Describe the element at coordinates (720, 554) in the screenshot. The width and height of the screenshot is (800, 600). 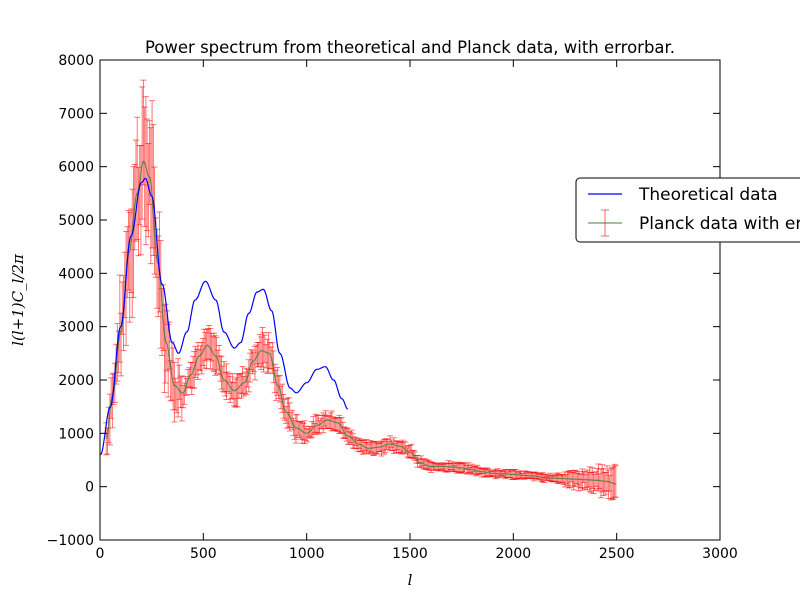
I see `x-tick-label: 3000` at that location.